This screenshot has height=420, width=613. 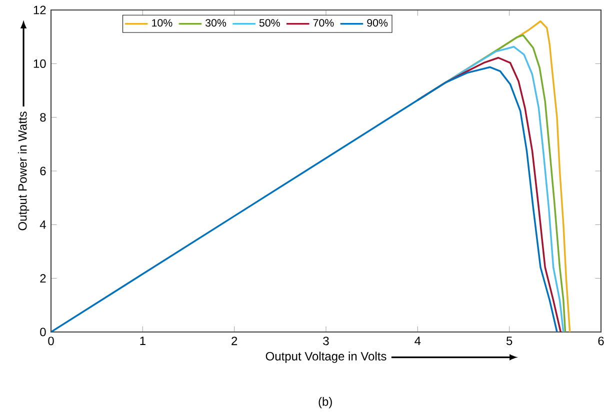 I want to click on legend-label: 30%, so click(x=216, y=23).